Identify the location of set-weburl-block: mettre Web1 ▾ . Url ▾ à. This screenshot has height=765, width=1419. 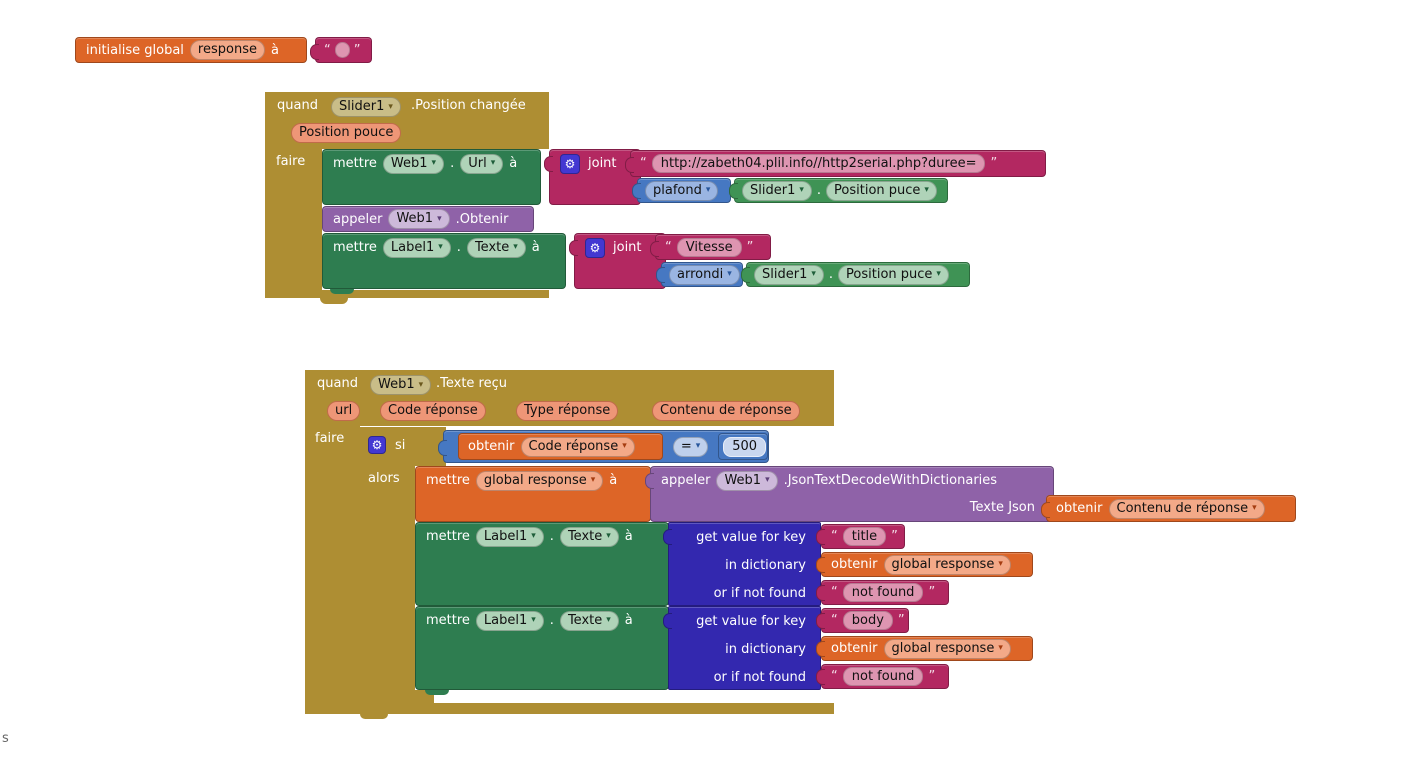
(431, 177).